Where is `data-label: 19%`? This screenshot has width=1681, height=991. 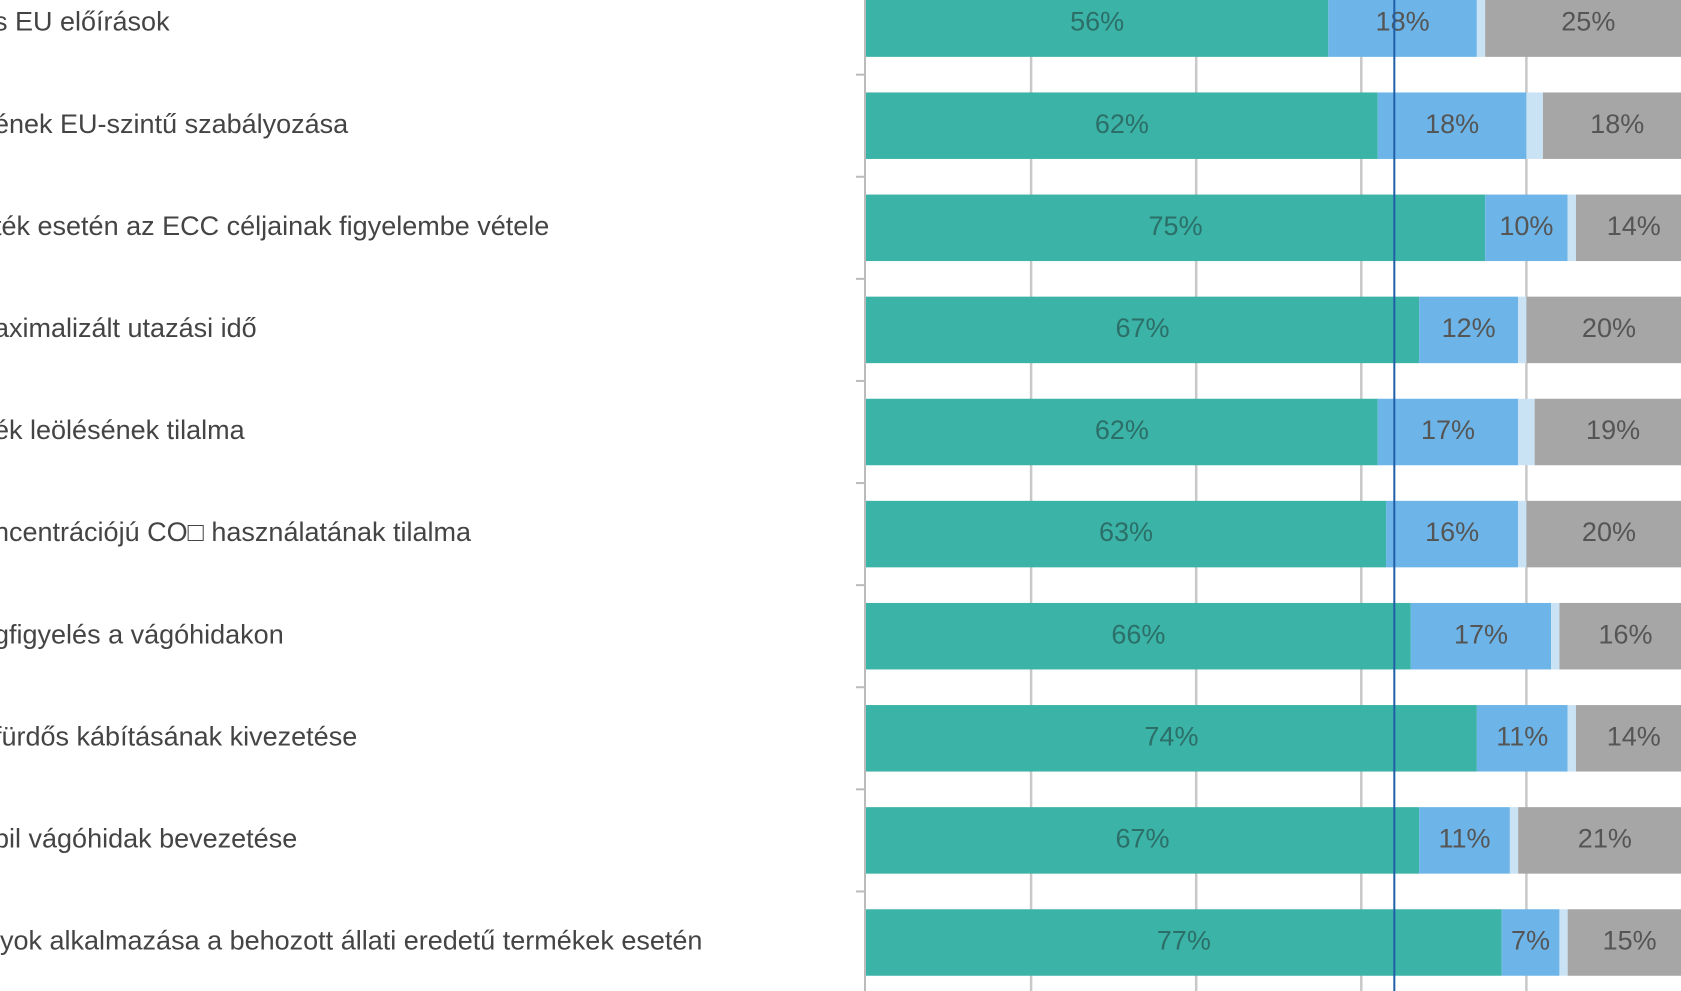
data-label: 19% is located at coordinates (1613, 430).